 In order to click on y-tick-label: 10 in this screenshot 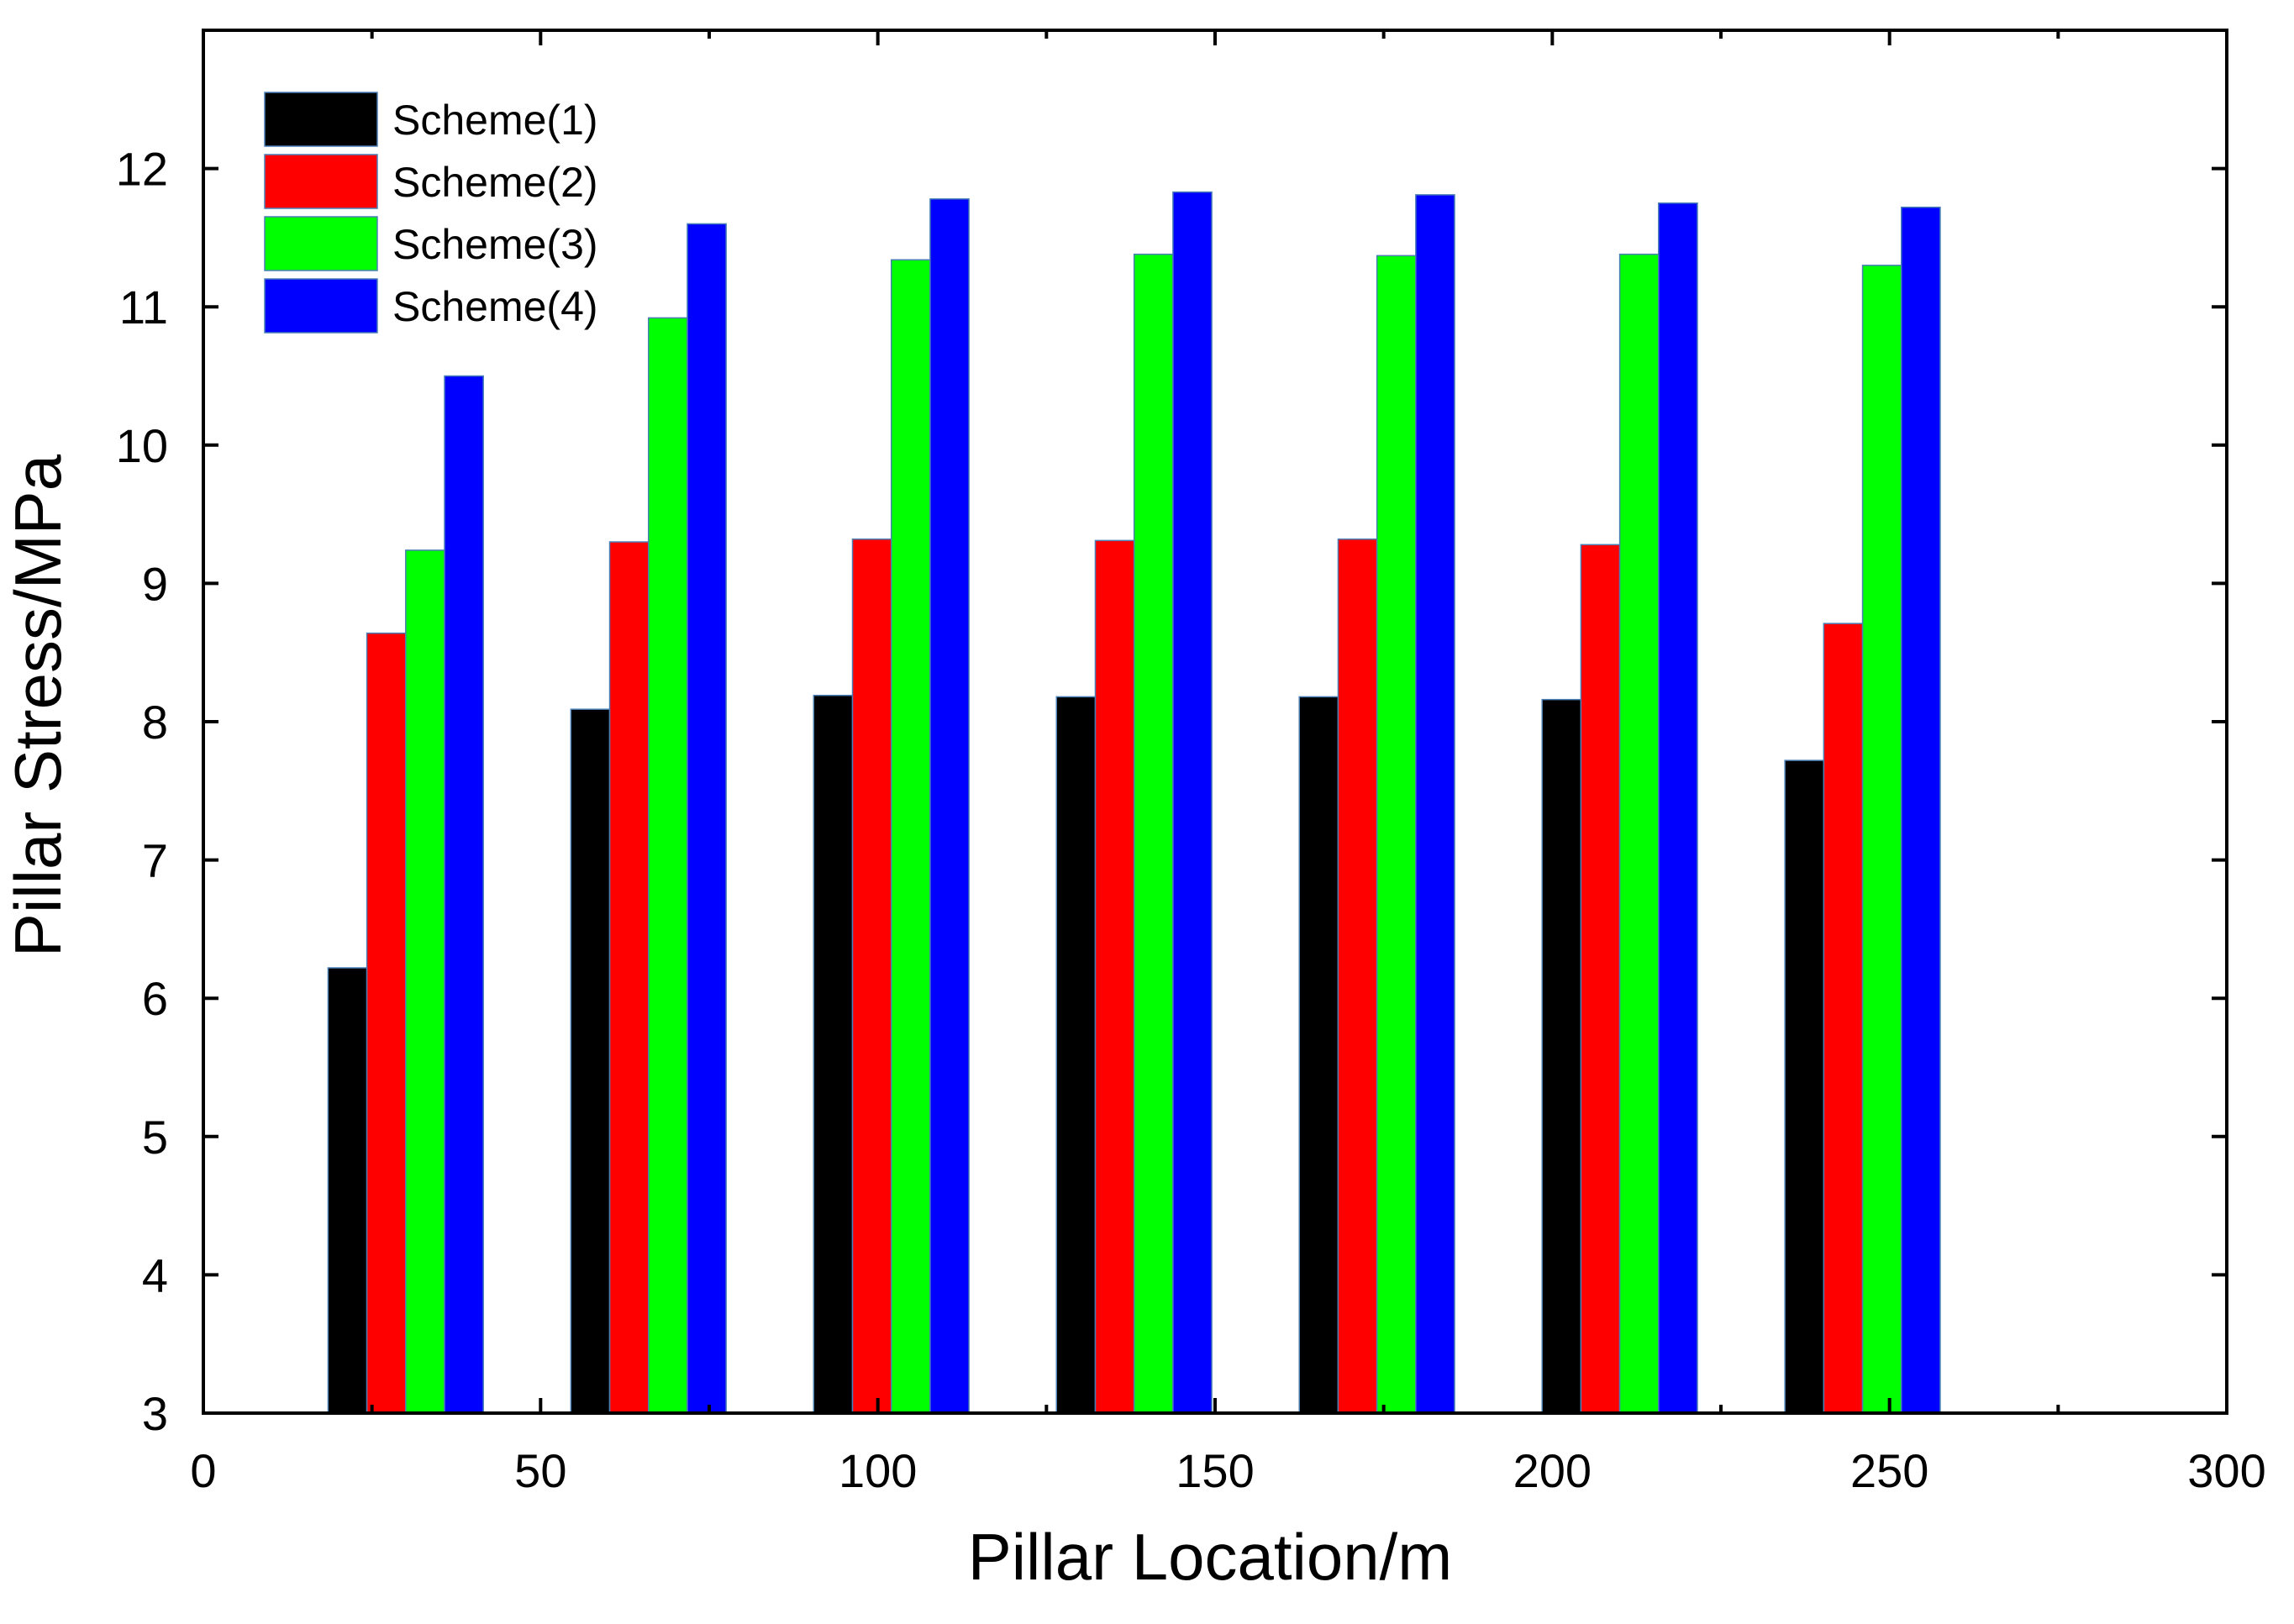, I will do `click(142, 445)`.